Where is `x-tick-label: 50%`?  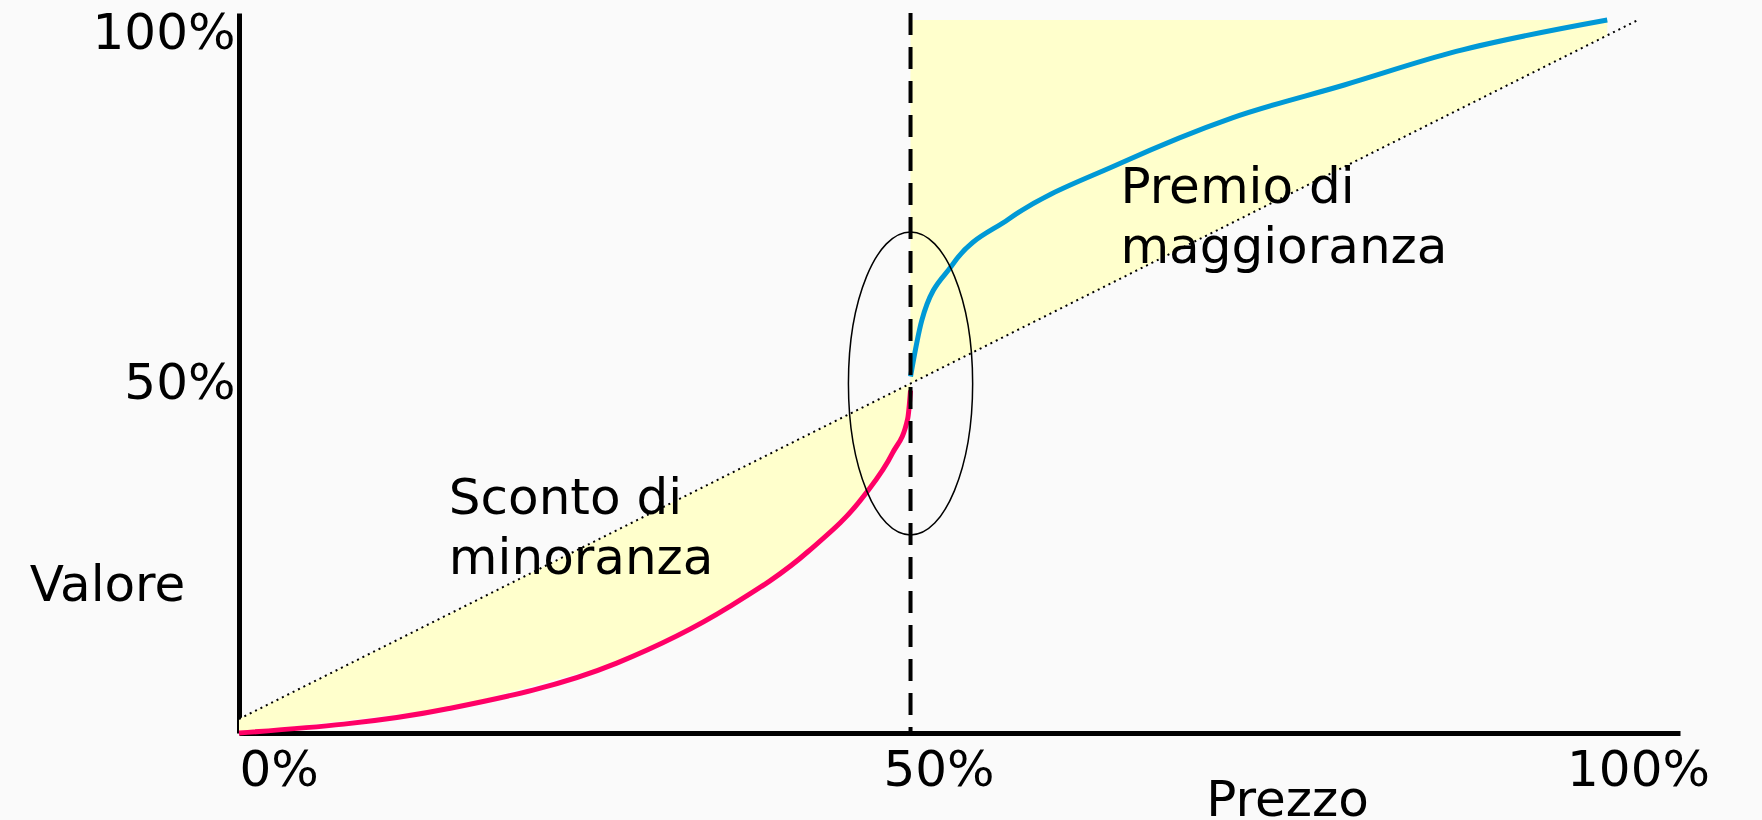 x-tick-label: 50% is located at coordinates (939, 768).